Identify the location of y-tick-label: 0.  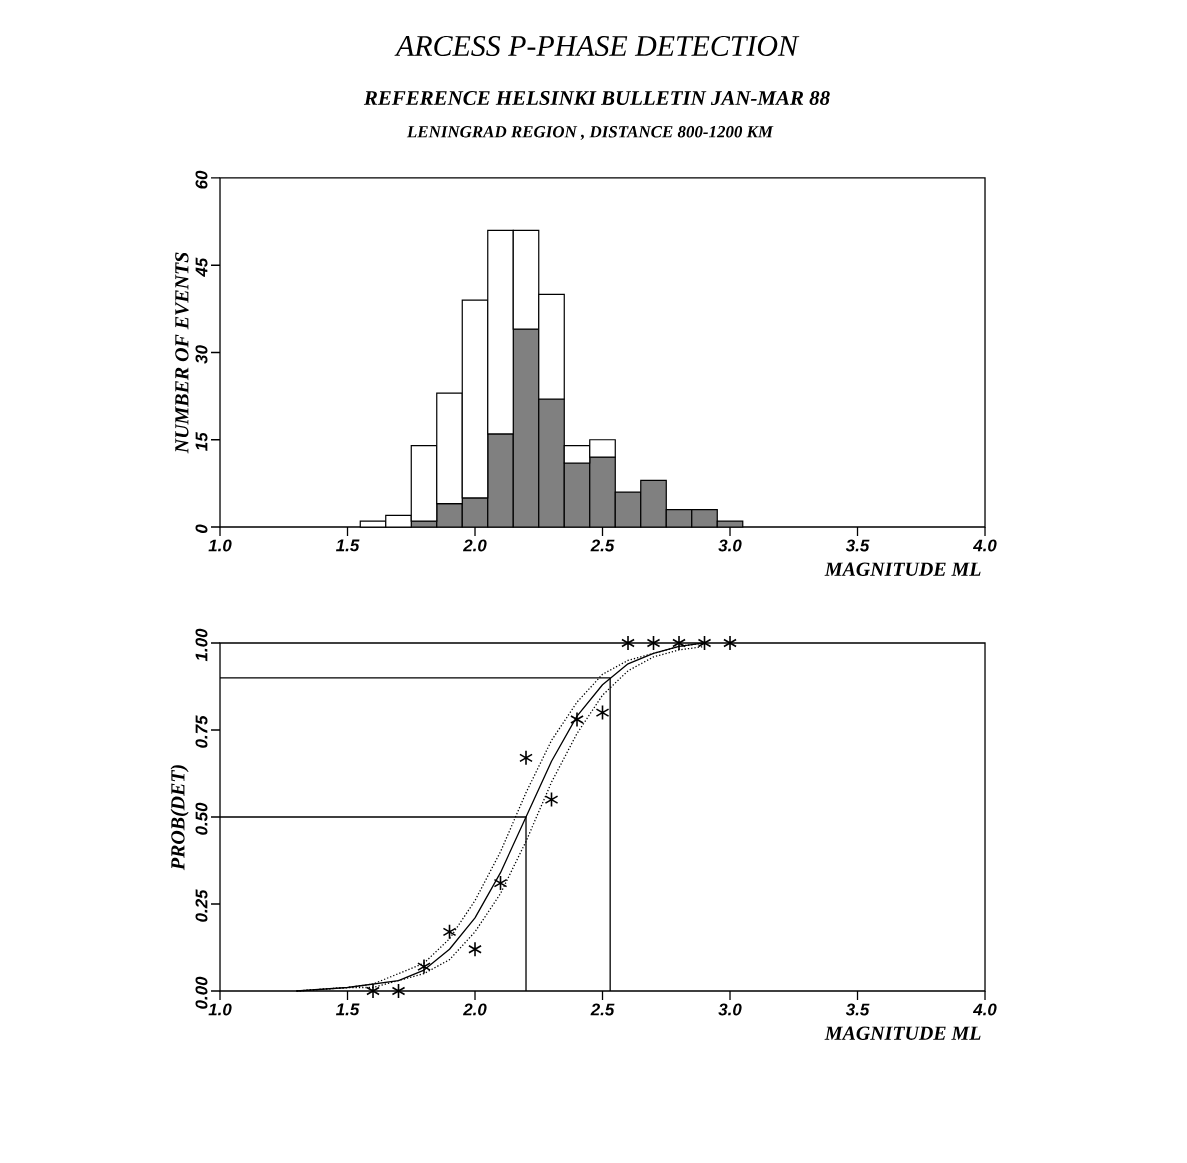
(201, 528).